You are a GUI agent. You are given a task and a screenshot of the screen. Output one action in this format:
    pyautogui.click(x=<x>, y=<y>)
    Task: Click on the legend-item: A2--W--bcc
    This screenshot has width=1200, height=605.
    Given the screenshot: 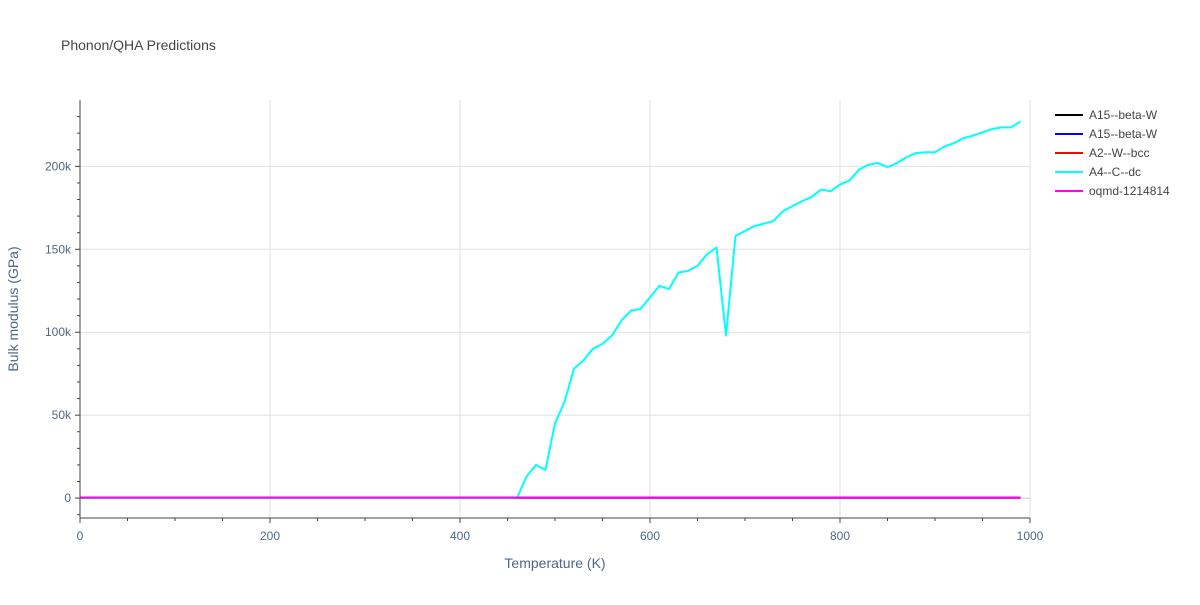 What is the action you would take?
    pyautogui.click(x=1102, y=153)
    